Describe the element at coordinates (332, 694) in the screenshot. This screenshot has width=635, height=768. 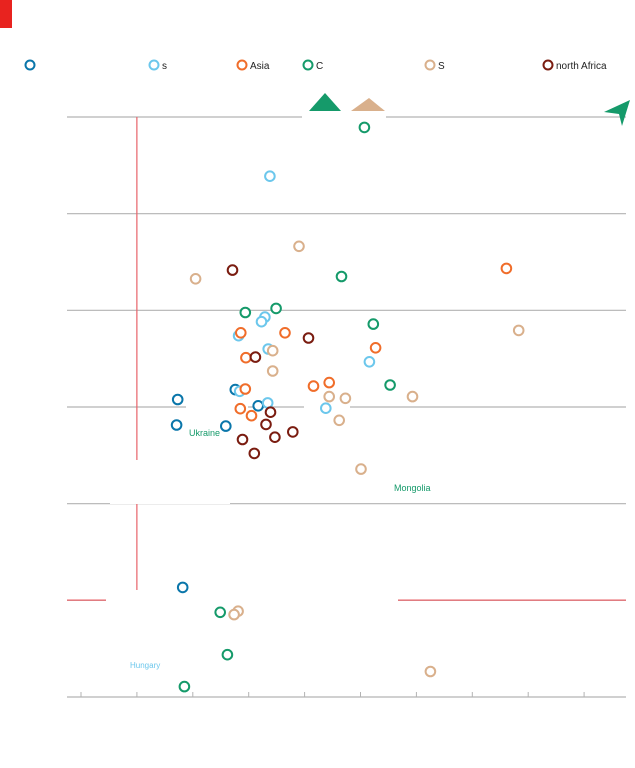
I see `x-axis-ticks` at that location.